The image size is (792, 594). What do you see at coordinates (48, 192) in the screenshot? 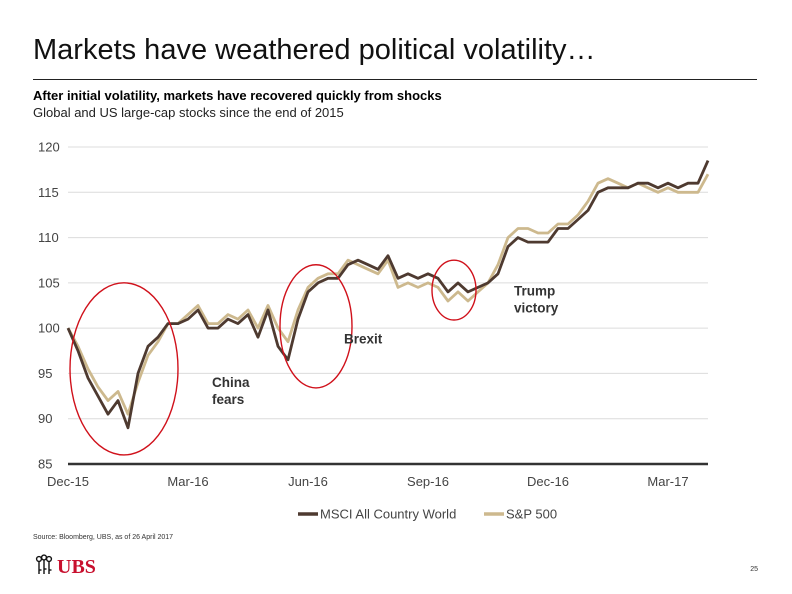
I see `y-tick-label: 115` at bounding box center [48, 192].